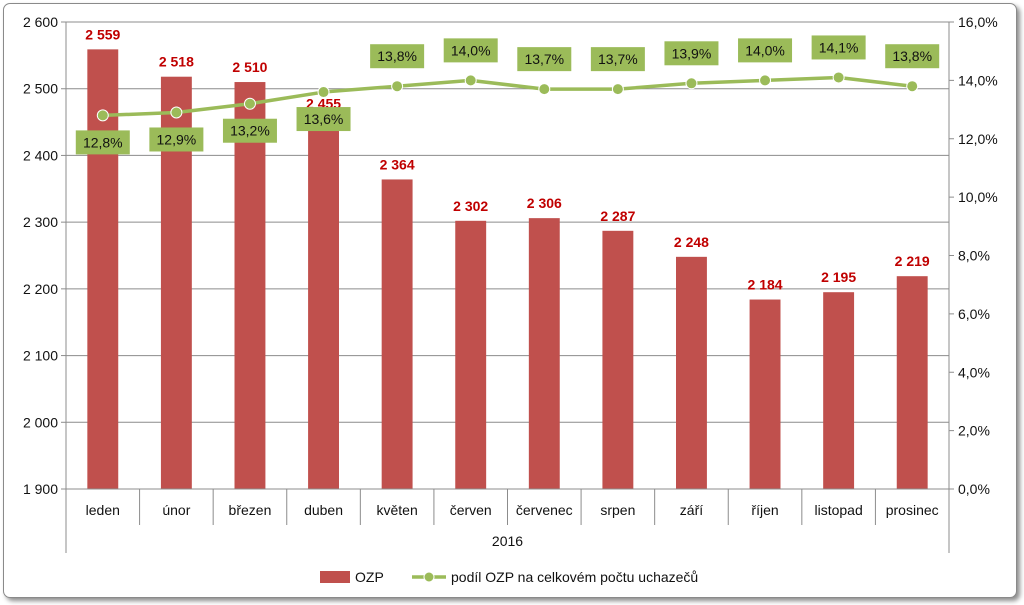 The width and height of the screenshot is (1024, 605). Describe the element at coordinates (40, 22) in the screenshot. I see `y-left-tick-label: 2 600` at that location.